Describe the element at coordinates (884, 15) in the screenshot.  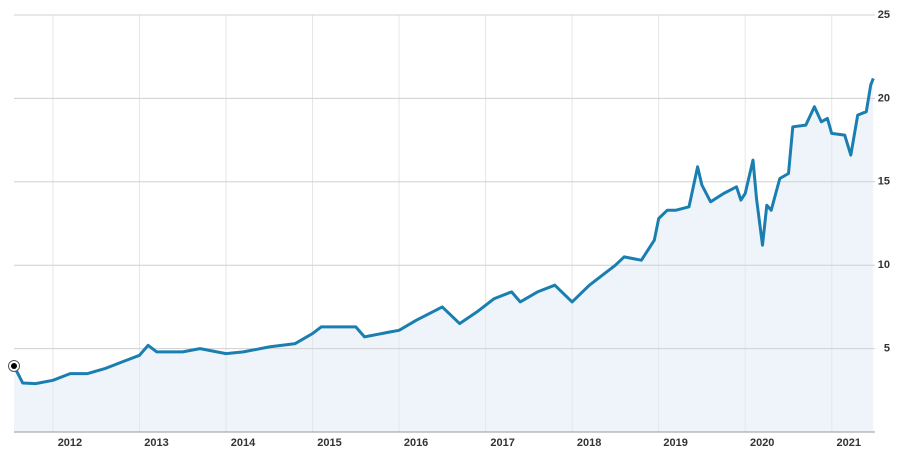
I see `y-tick-label: 25` at that location.